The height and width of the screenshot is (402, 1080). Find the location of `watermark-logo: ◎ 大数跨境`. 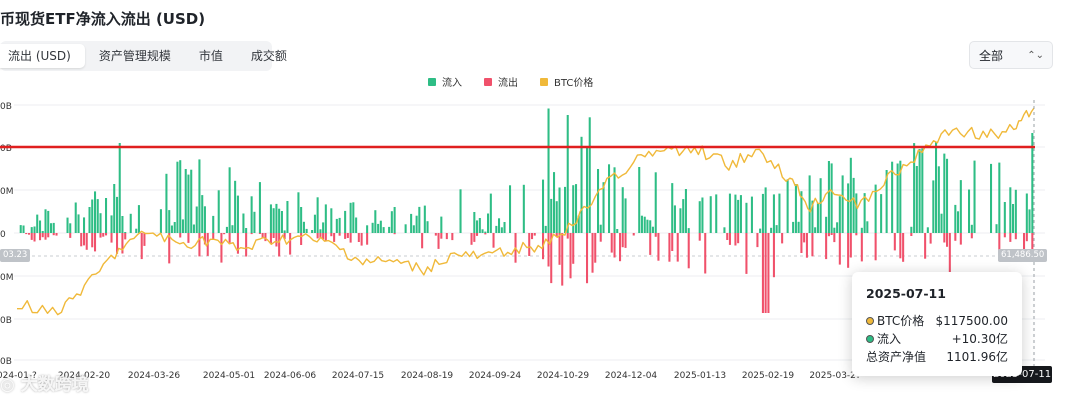

watermark-logo: ◎ 大数跨境 is located at coordinates (44, 385).